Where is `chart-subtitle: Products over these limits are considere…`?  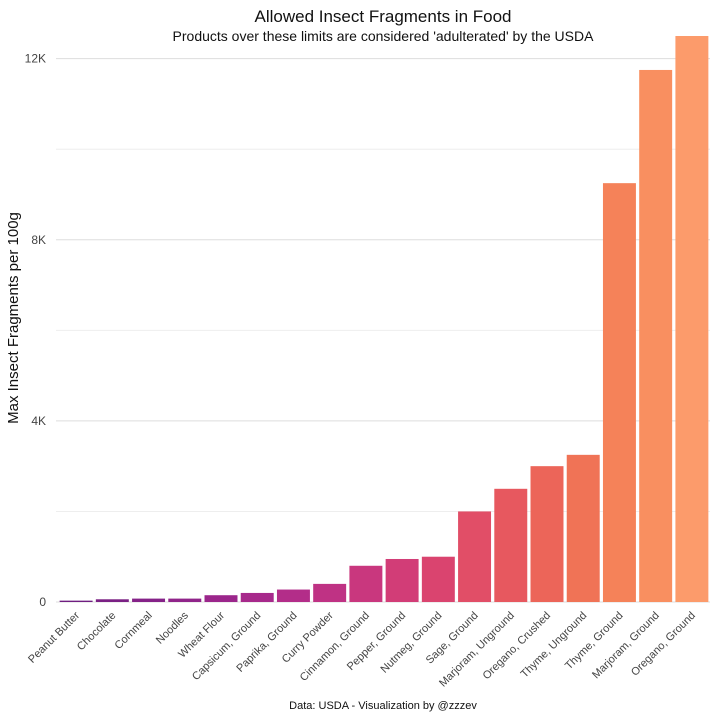 chart-subtitle: Products over these limits are considere… is located at coordinates (384, 36).